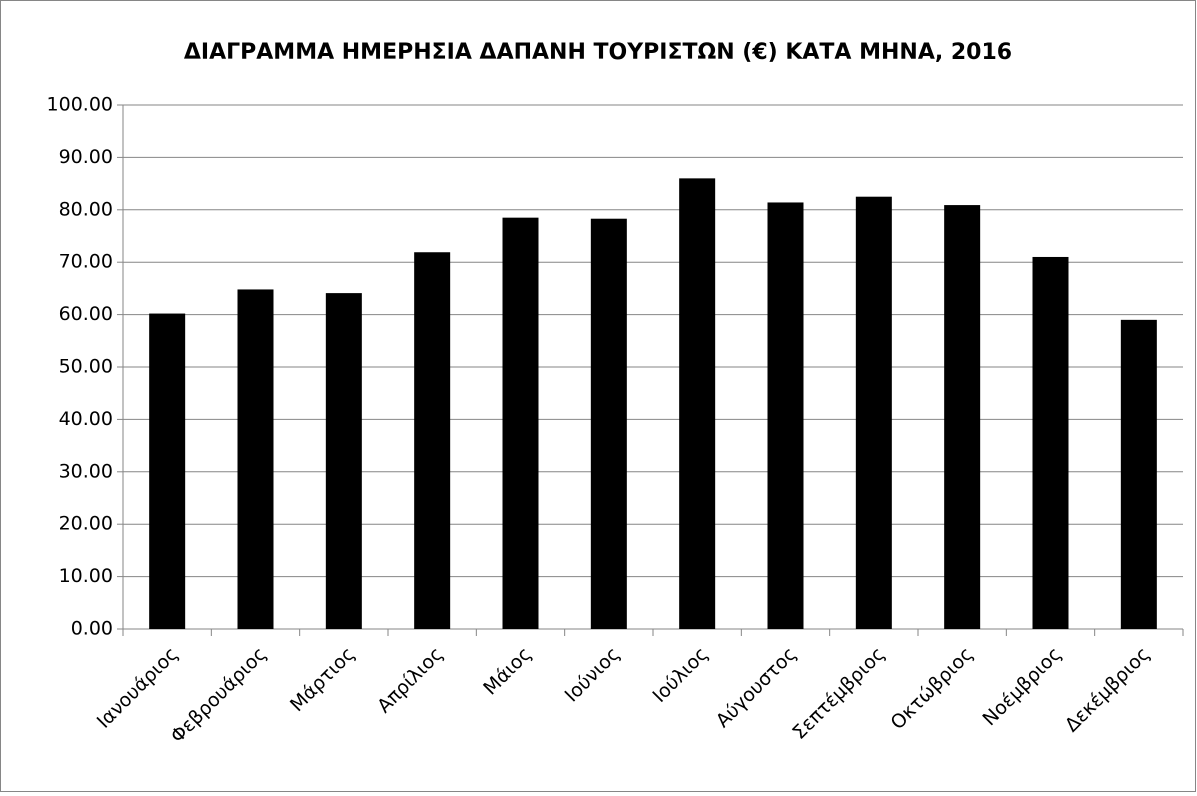  Describe the element at coordinates (86, 314) in the screenshot. I see `y-tick-label: 60.00` at that location.